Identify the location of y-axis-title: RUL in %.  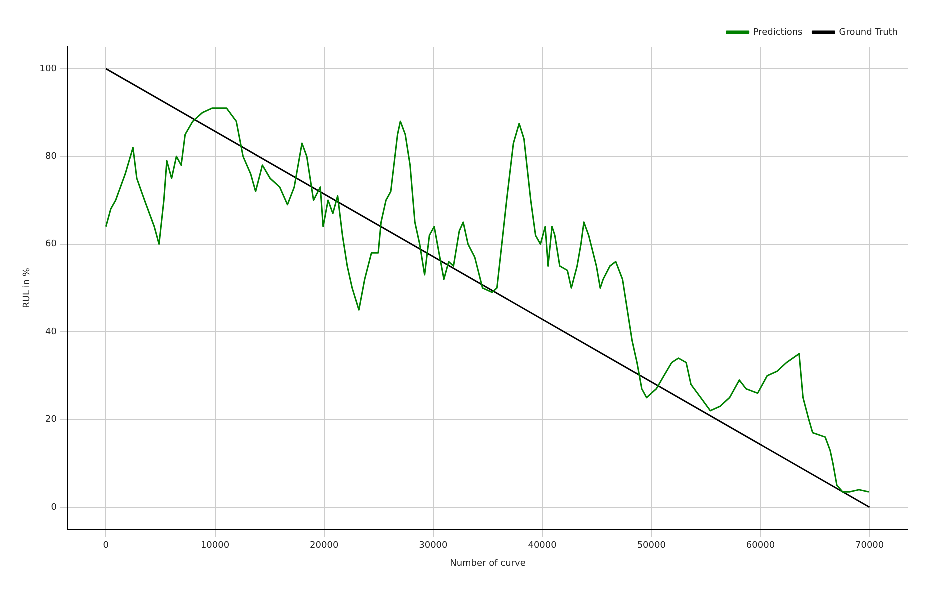
(27, 288).